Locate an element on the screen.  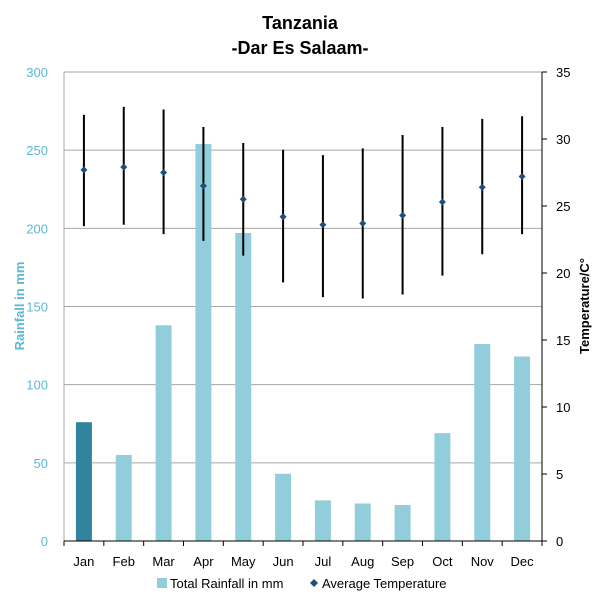
temperature-point-sep is located at coordinates (403, 215).